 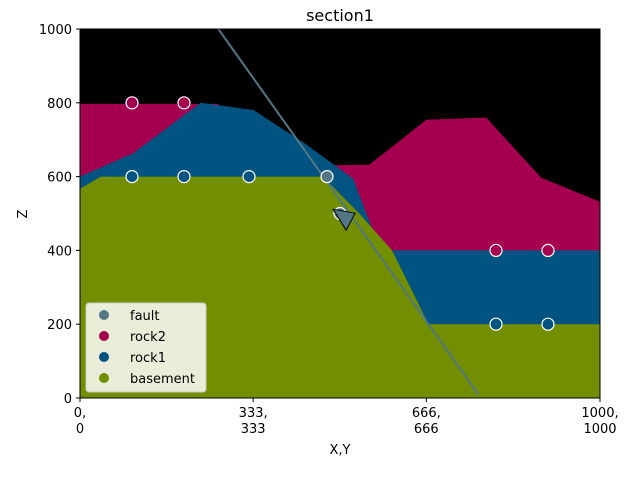 I want to click on legend-box, so click(x=146, y=347).